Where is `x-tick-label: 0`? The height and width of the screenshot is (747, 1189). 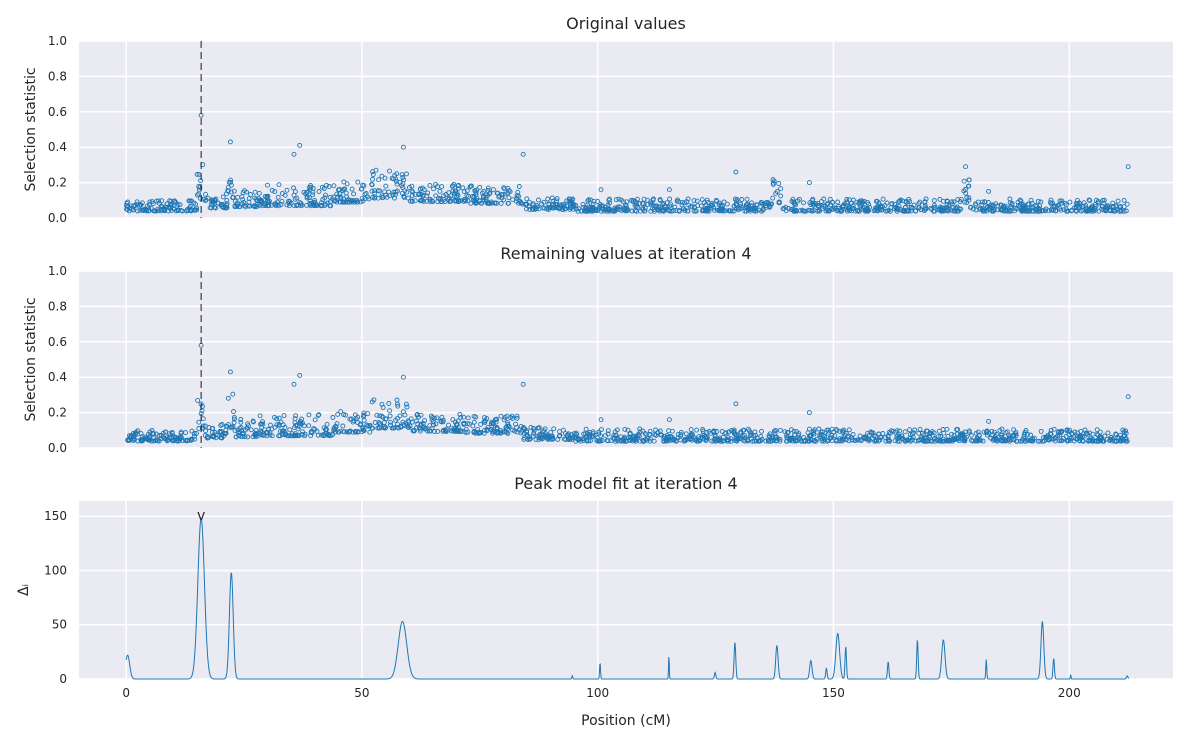
x-tick-label: 0 is located at coordinates (126, 693).